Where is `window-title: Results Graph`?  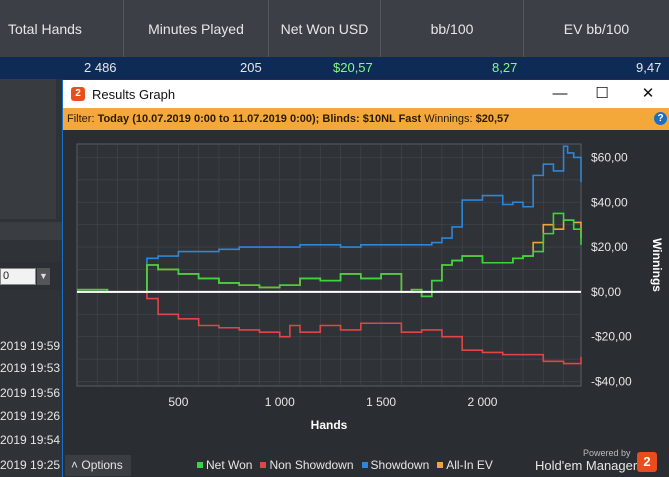 window-title: Results Graph is located at coordinates (134, 94).